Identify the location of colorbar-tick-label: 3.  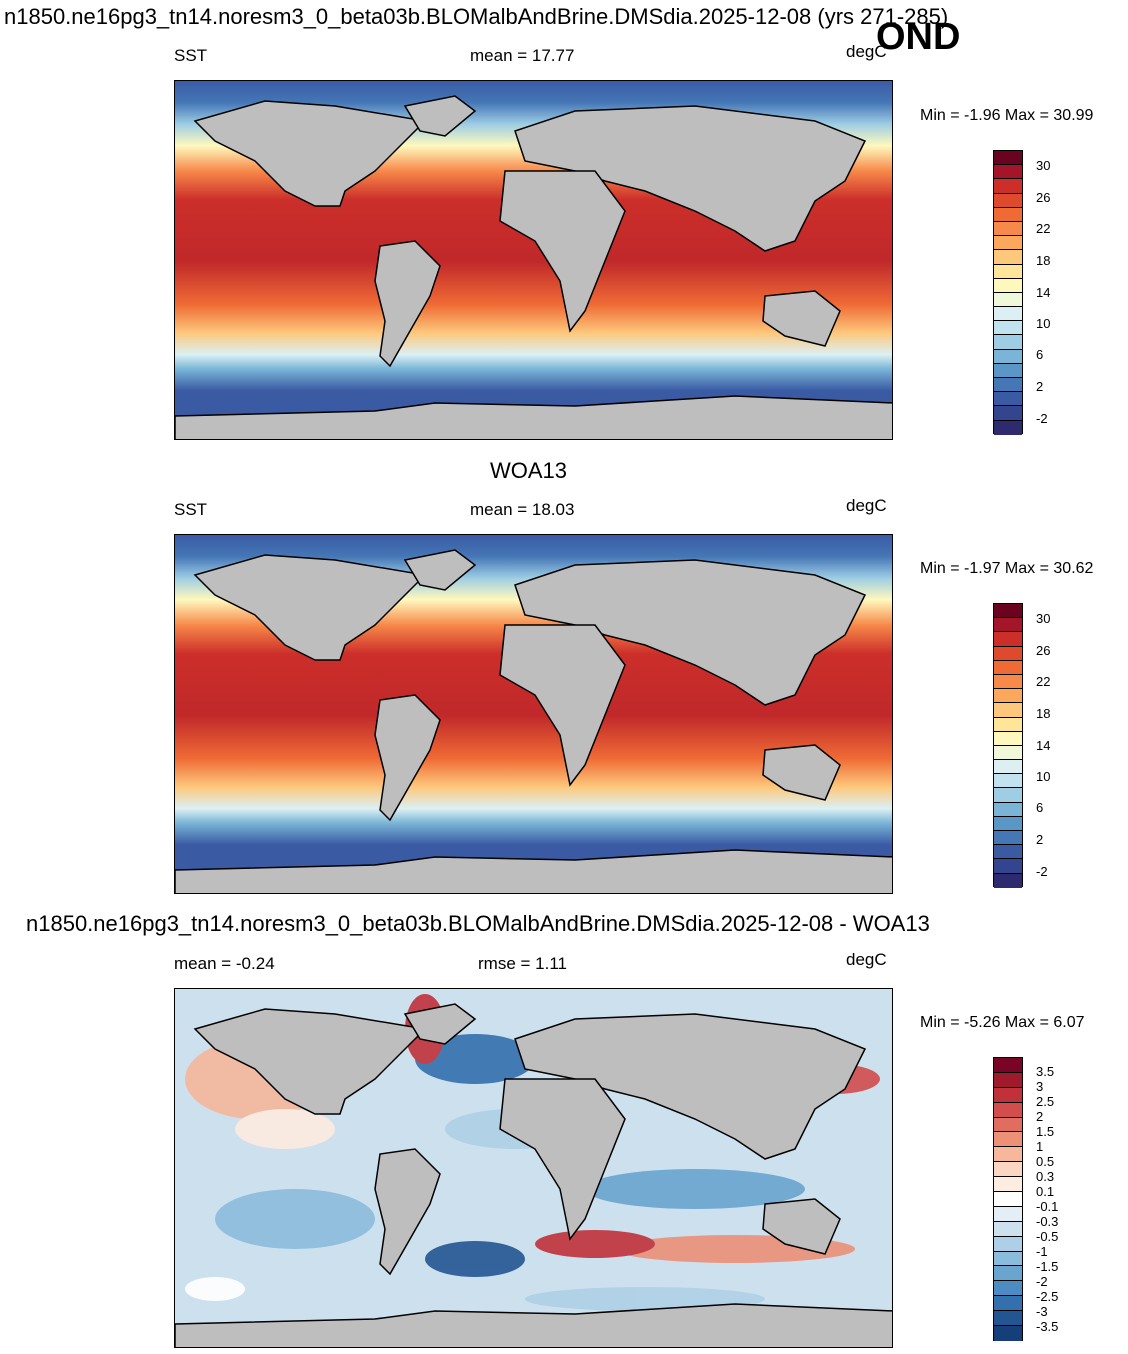
(1040, 1086).